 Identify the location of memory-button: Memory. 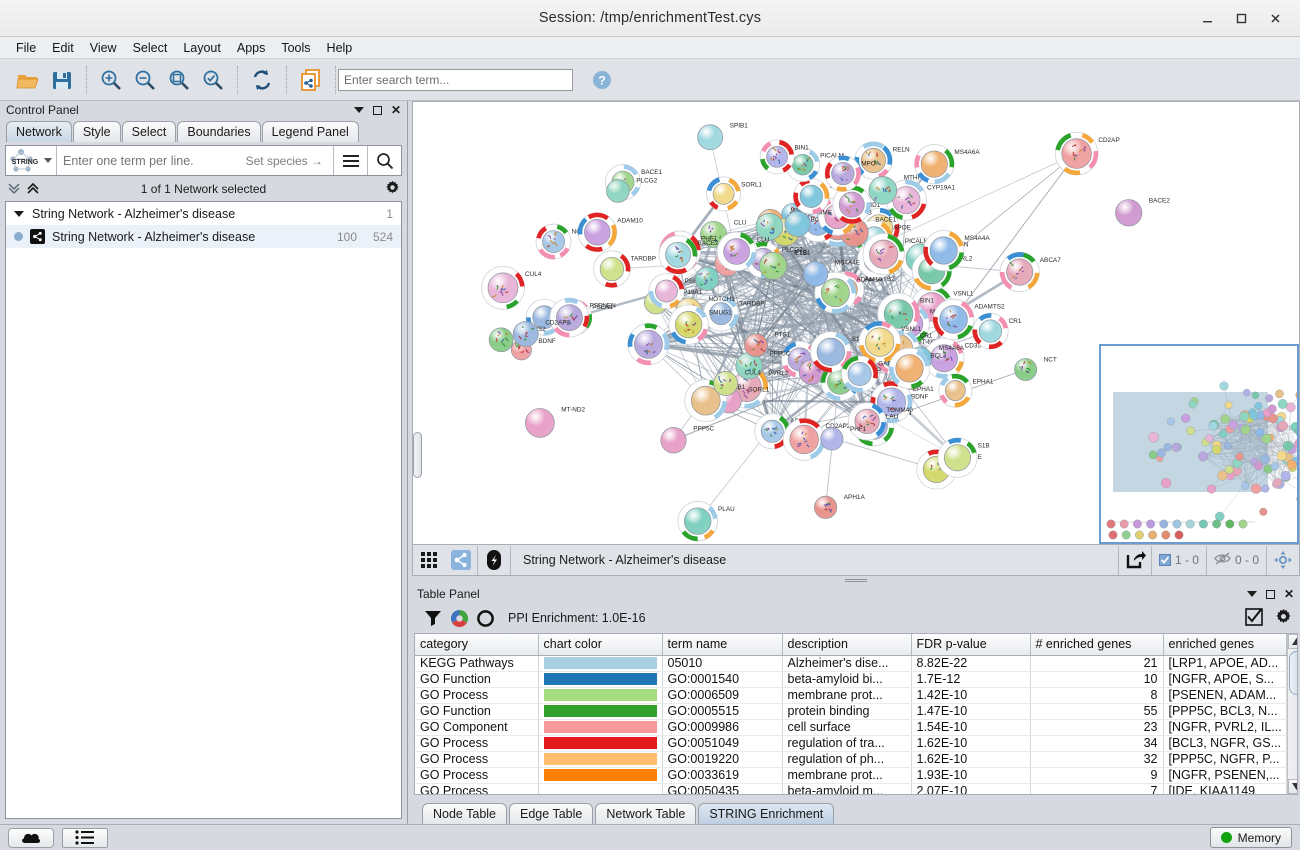
(1250, 837).